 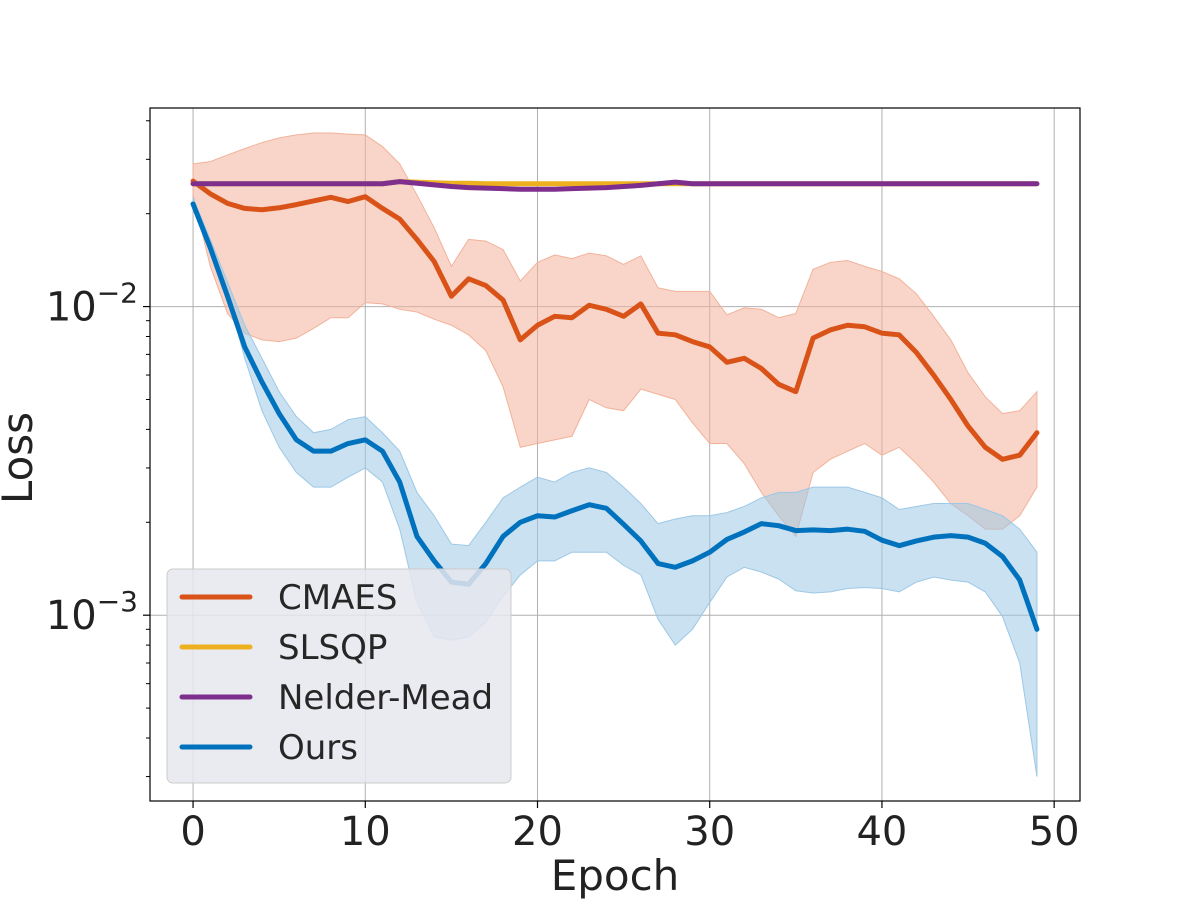 I want to click on y-tick-label: 10⁻², so click(x=92, y=304).